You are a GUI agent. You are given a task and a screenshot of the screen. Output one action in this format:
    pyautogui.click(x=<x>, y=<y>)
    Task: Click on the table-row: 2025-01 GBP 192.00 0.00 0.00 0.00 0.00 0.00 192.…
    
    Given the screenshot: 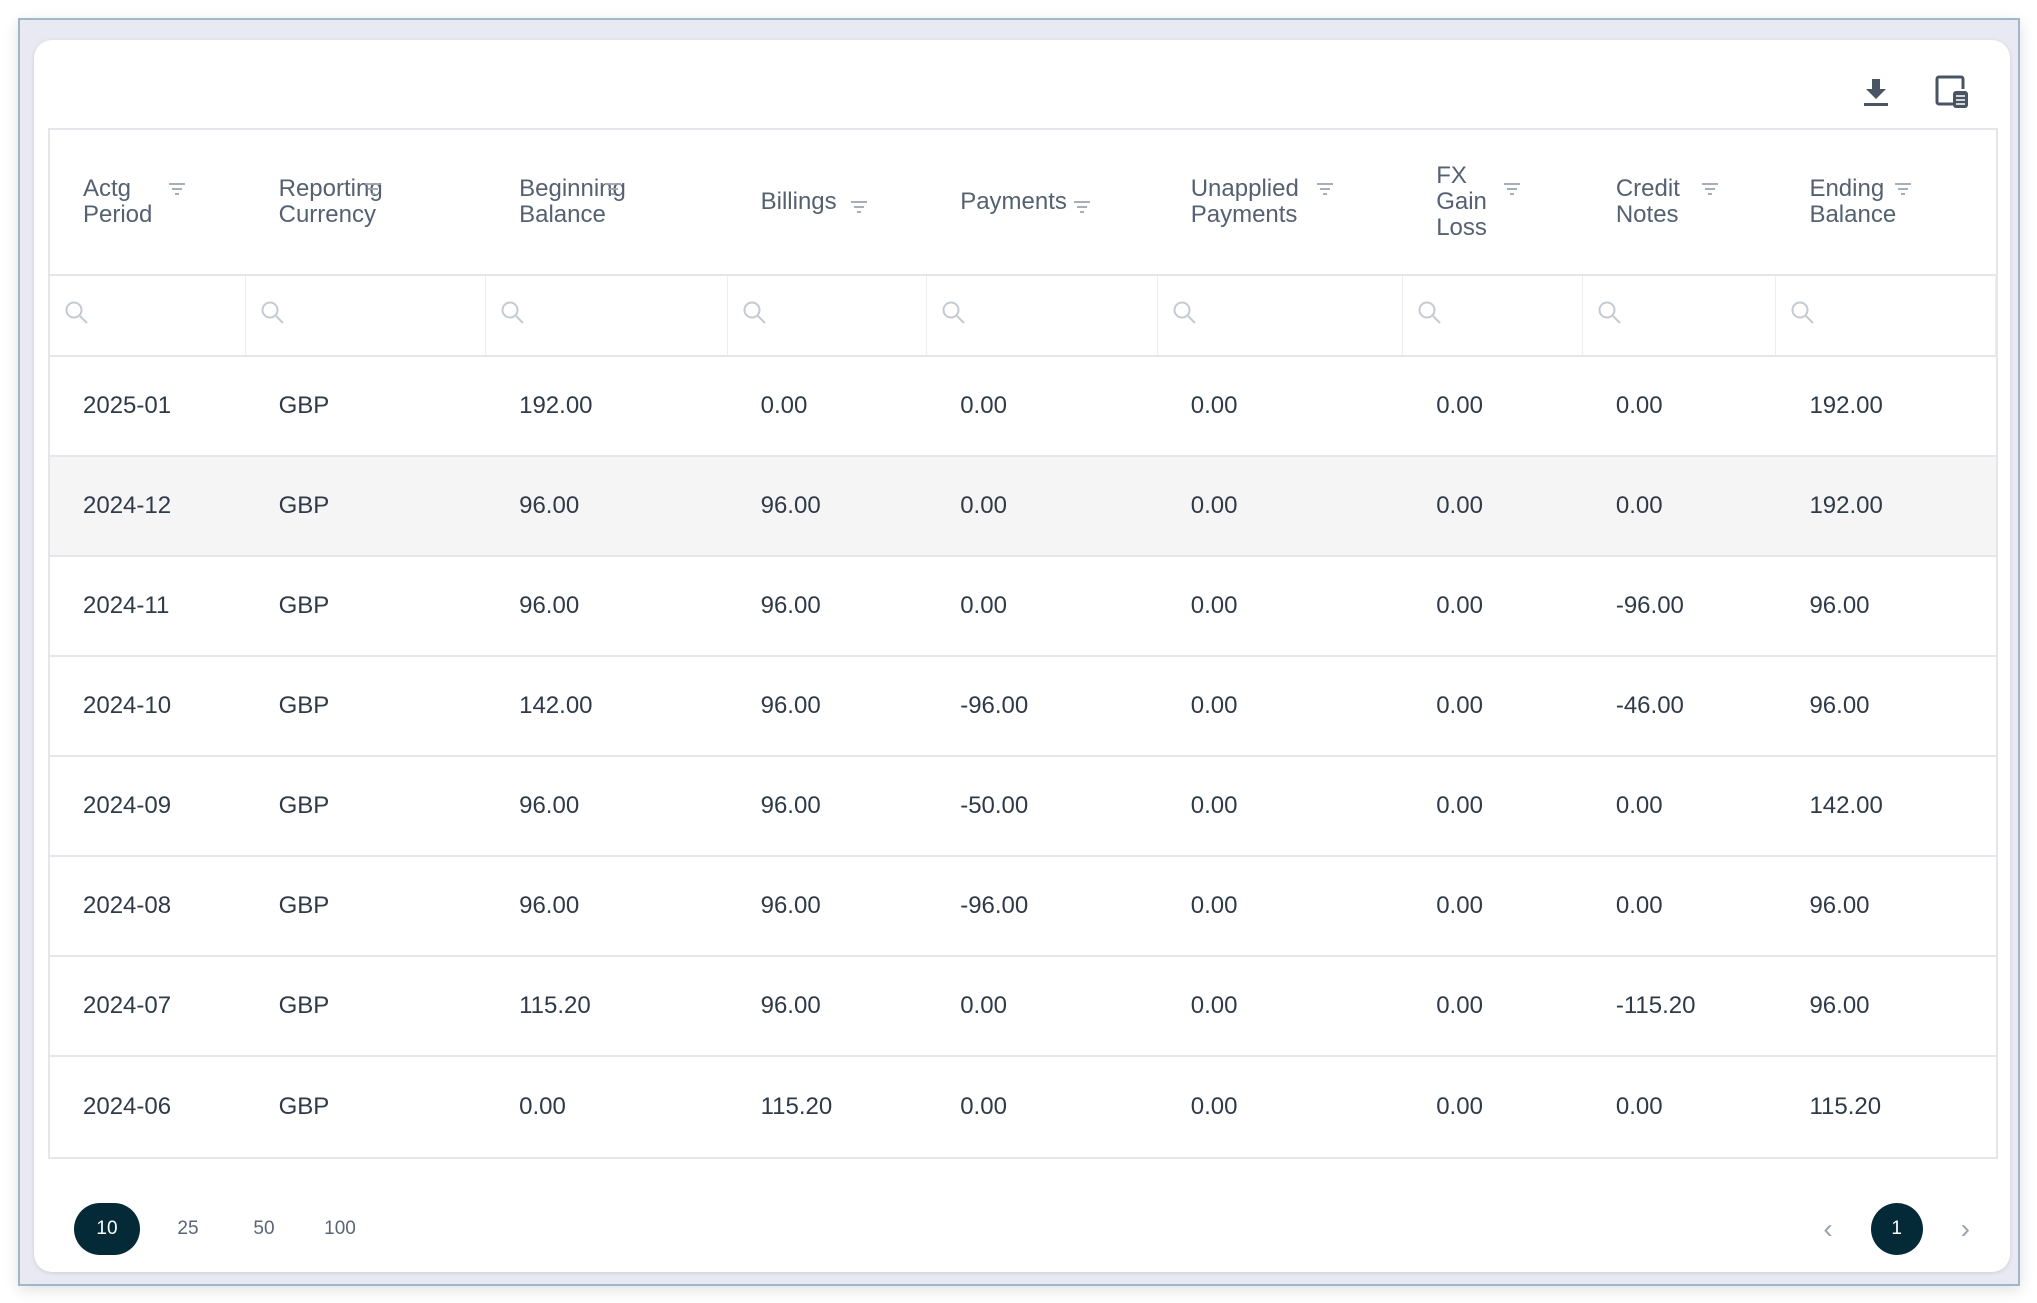 What is the action you would take?
    pyautogui.click(x=1023, y=407)
    